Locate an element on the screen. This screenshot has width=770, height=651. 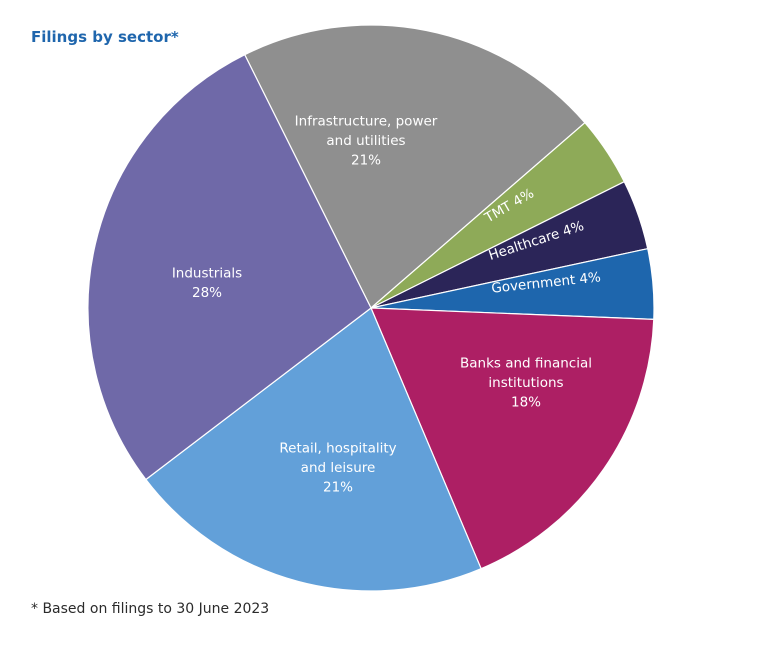
slice-label-industrials: Industrials 28% is located at coordinates (207, 283).